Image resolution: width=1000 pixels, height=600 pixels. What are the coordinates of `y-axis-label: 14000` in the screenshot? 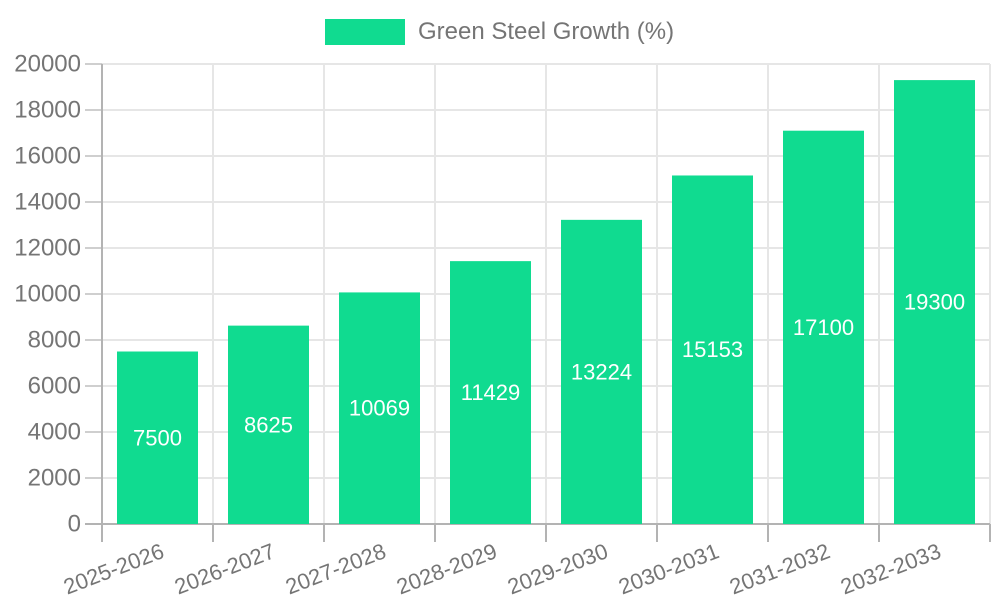 It's located at (47, 202).